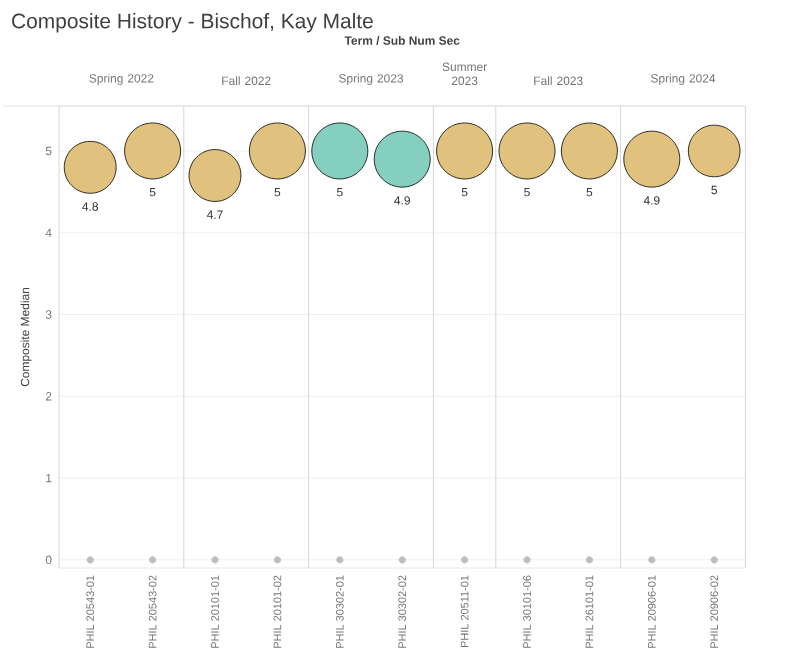 This screenshot has height=672, width=788. I want to click on text: Composite History - Bischof, Kay Malte, so click(192, 23).